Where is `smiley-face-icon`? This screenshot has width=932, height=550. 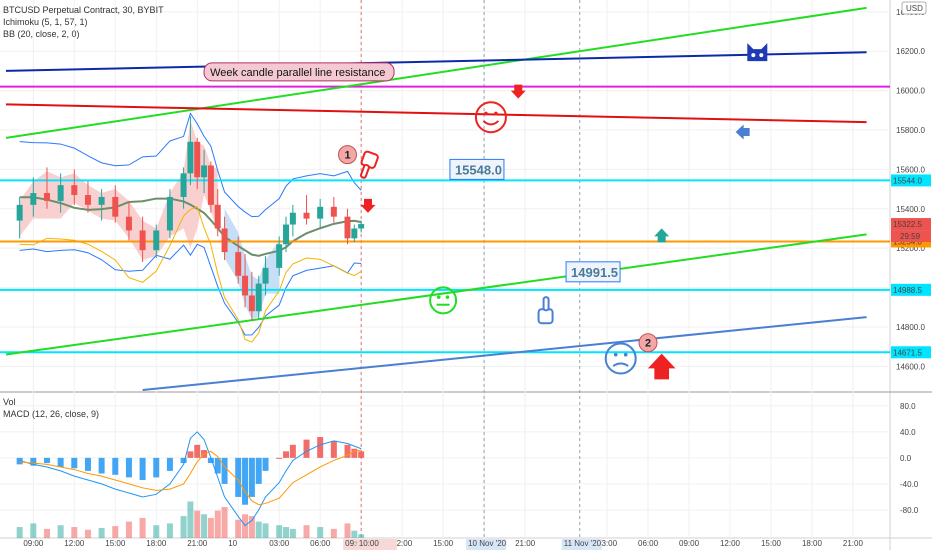 smiley-face-icon is located at coordinates (490, 117).